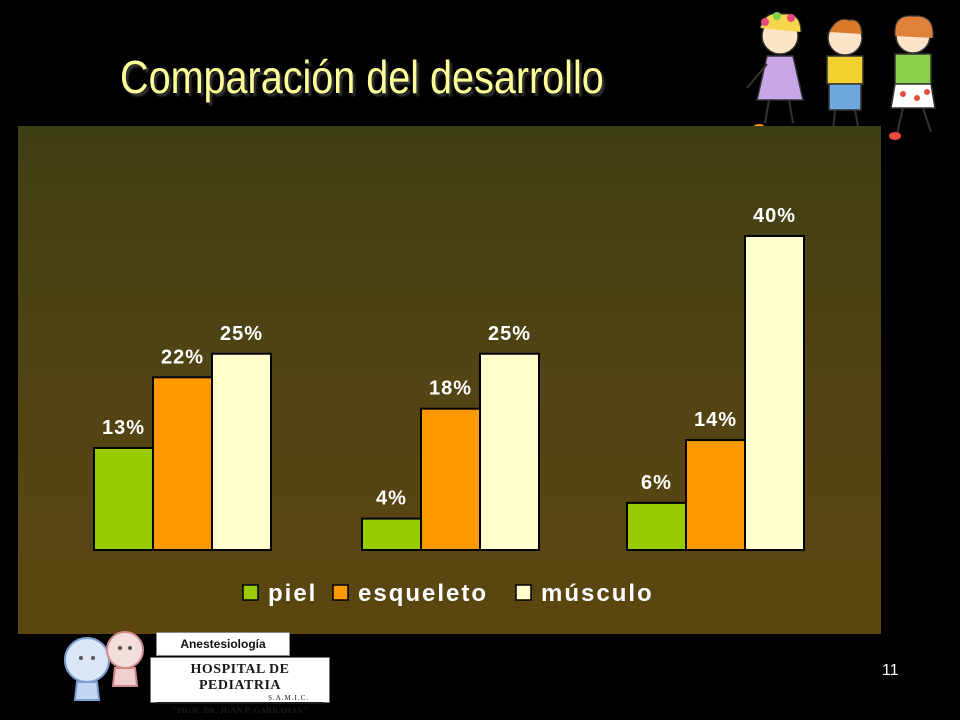 The image size is (960, 720). What do you see at coordinates (656, 483) in the screenshot?
I see `data-label-piel-3: 6%` at bounding box center [656, 483].